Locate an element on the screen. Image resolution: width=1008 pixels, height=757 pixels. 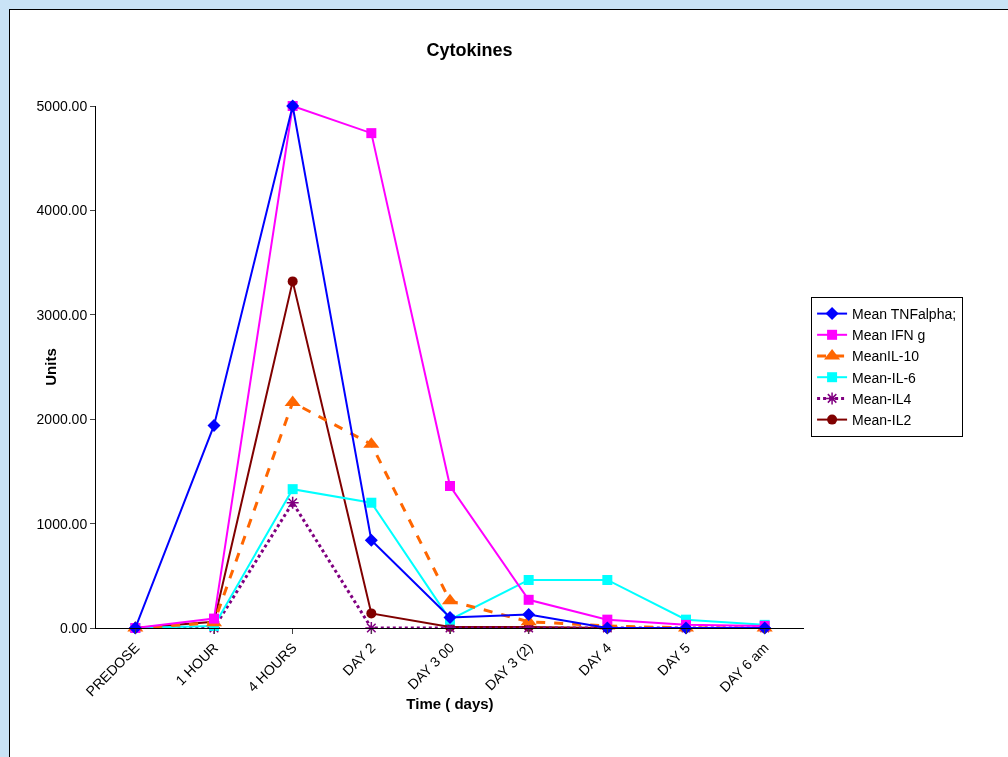
y-tick-label: 1000.00 is located at coordinates (62, 523).